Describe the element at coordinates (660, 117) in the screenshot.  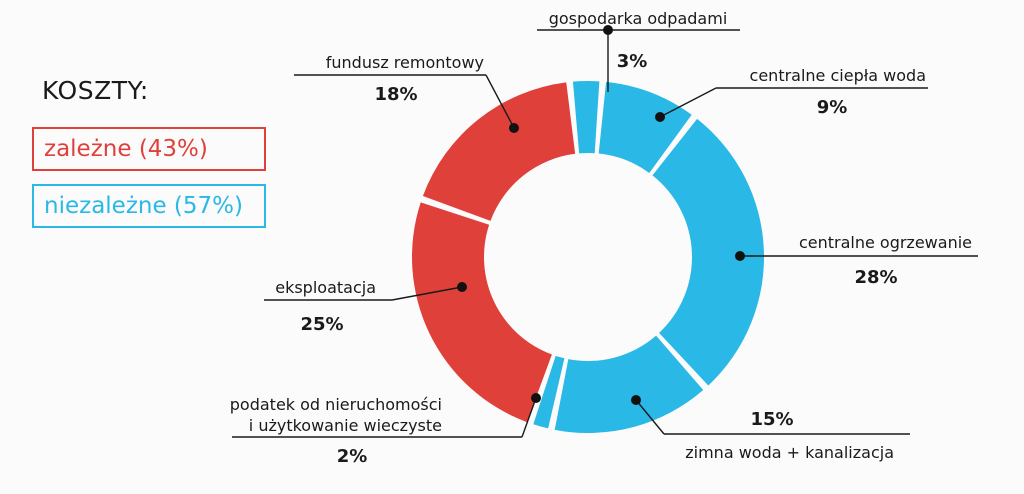
I see `leader-dot-centralne-ciepla-woda` at that location.